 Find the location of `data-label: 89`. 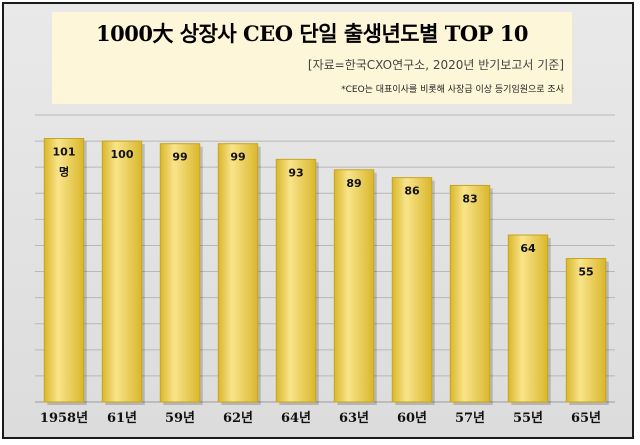

data-label: 89 is located at coordinates (353, 183).